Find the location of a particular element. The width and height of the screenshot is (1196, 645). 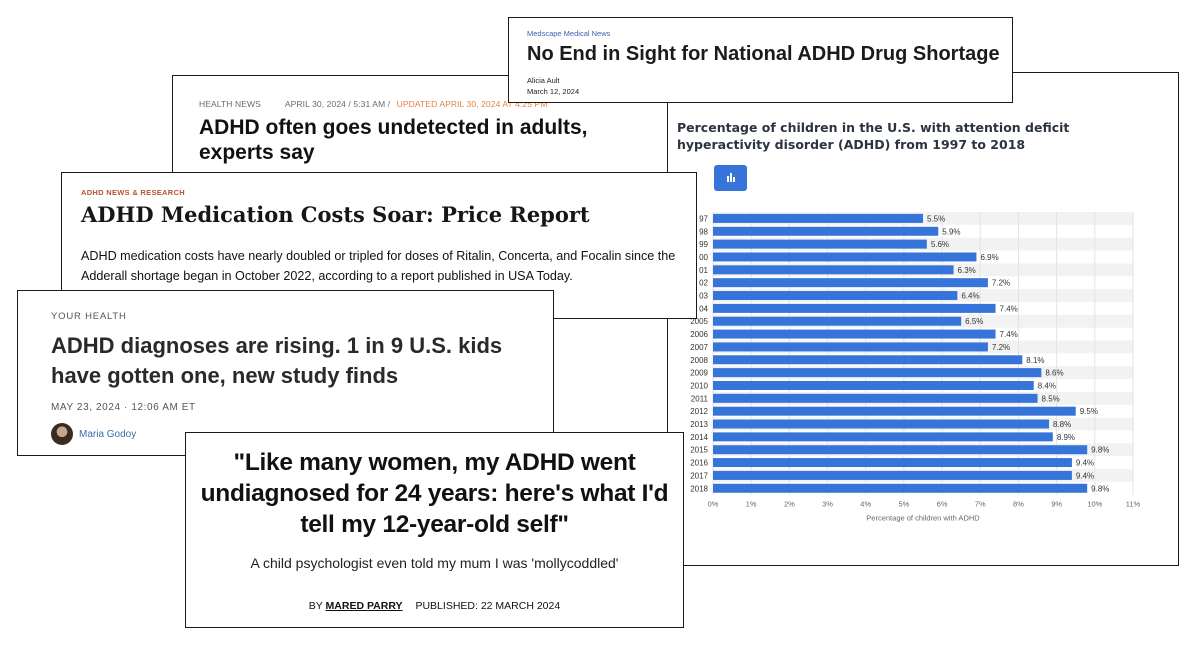

category-label: 97 is located at coordinates (703, 218).